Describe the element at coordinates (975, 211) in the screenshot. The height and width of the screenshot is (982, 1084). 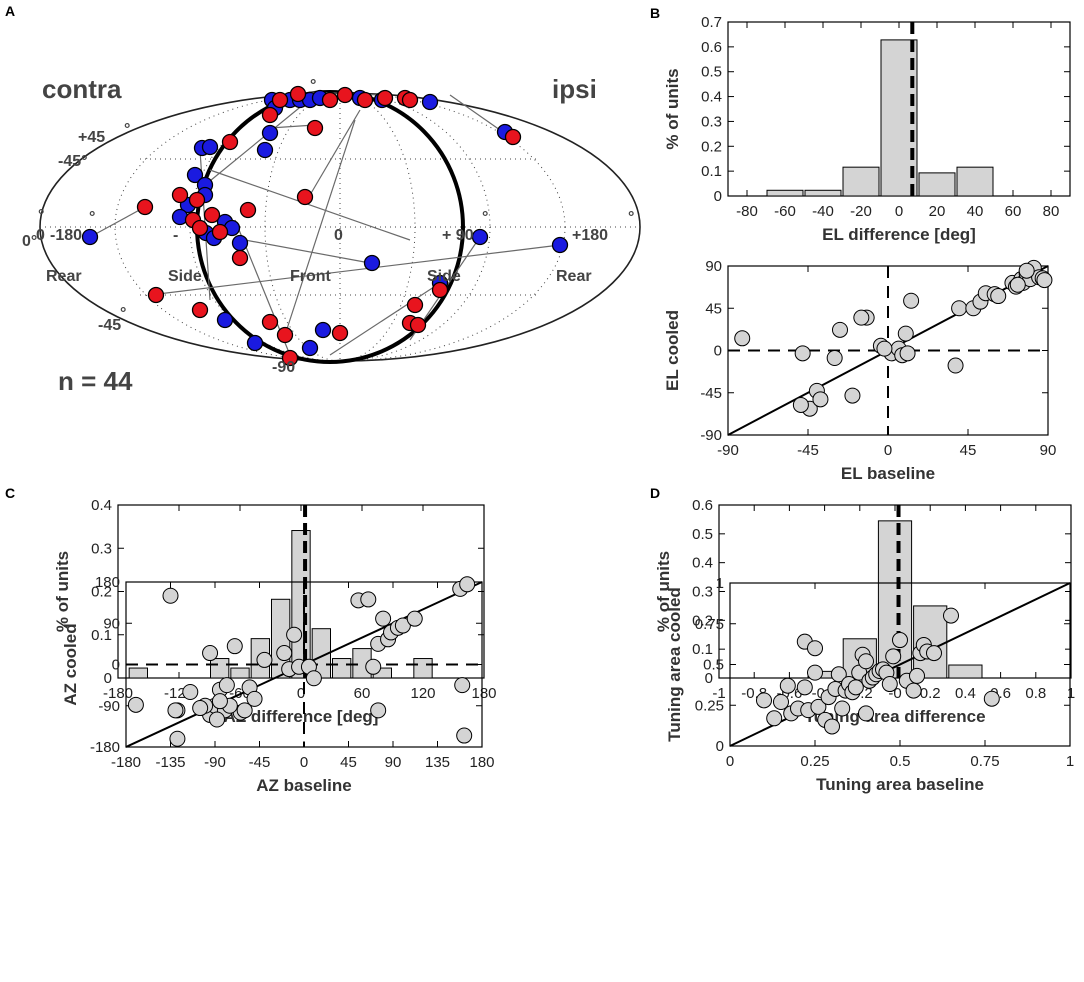
I see `x-tick-label: 40` at that location.